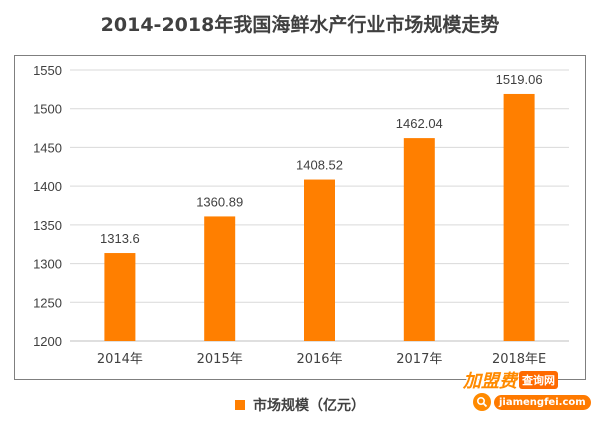 The width and height of the screenshot is (600, 431). What do you see at coordinates (538, 380) in the screenshot?
I see `watermark-badge: 查询网` at bounding box center [538, 380].